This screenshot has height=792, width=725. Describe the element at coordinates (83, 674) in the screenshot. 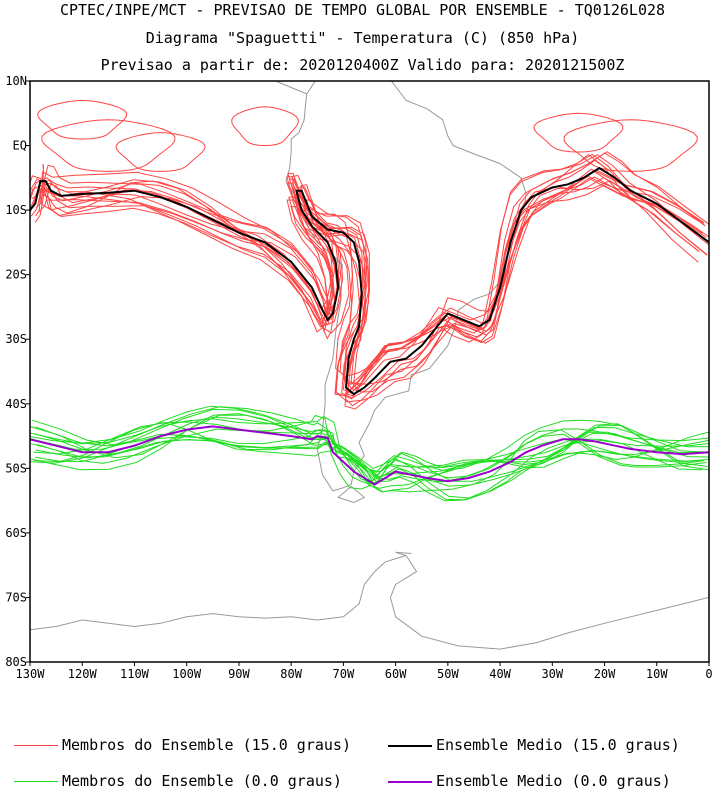

I see `x-tick-label-1: 120W` at that location.